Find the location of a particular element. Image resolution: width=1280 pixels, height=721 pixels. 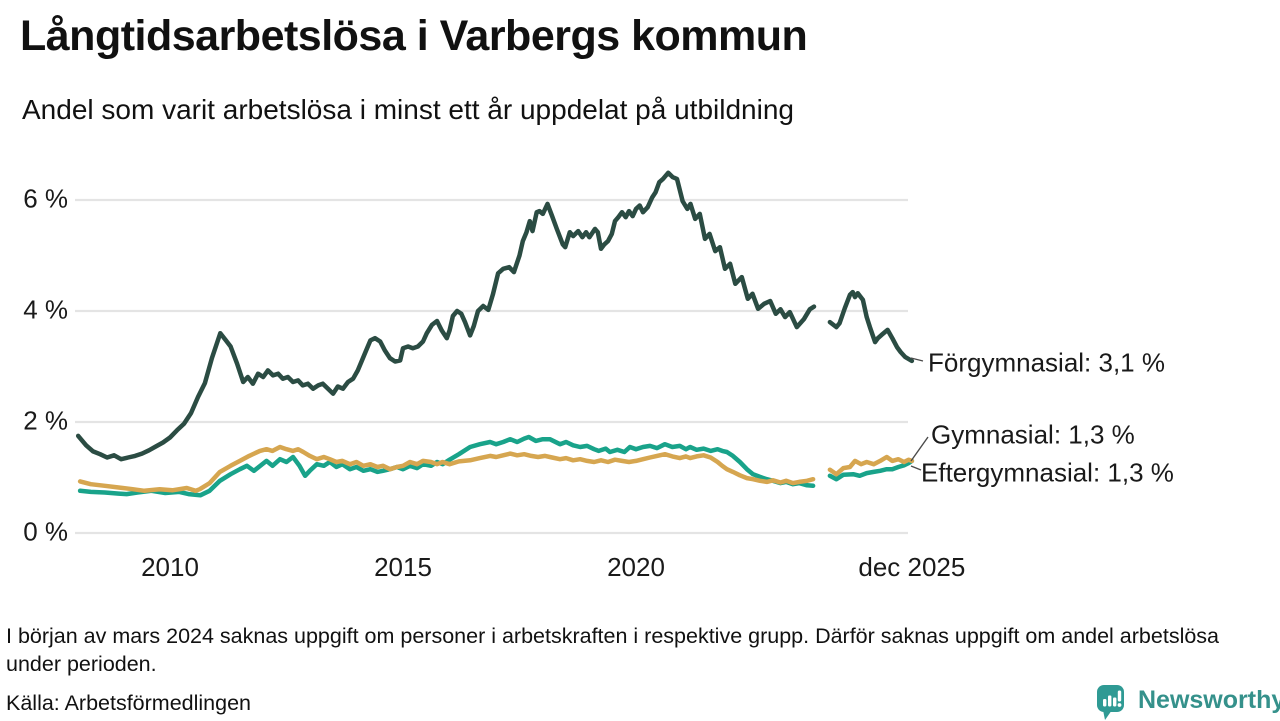

series-end-label-forgymnasial: Förgymnasial: 3,1 % is located at coordinates (1046, 362).